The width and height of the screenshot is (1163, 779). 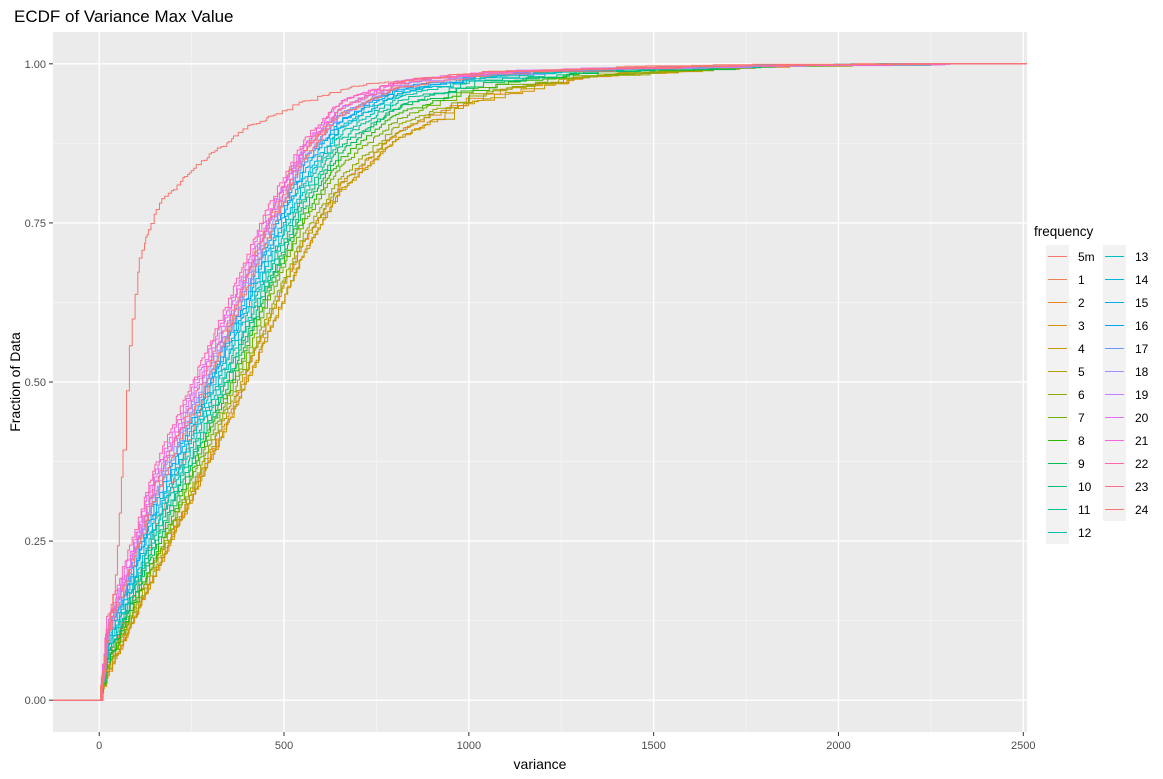 What do you see at coordinates (1142, 418) in the screenshot?
I see `legend-label-20: 20` at bounding box center [1142, 418].